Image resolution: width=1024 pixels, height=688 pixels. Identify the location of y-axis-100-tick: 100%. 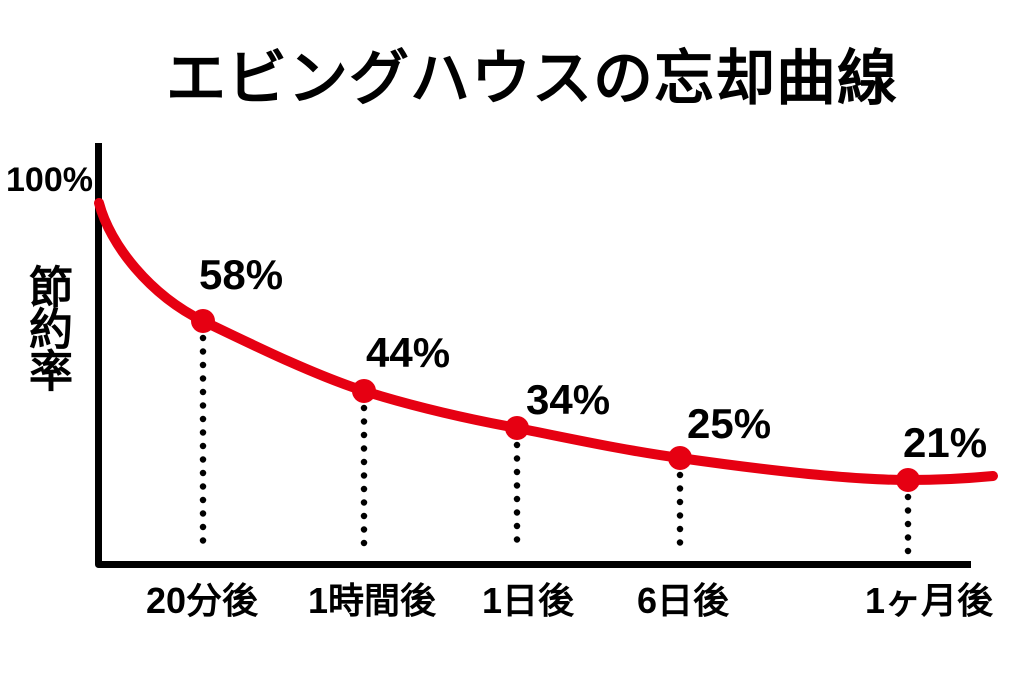
(49, 180).